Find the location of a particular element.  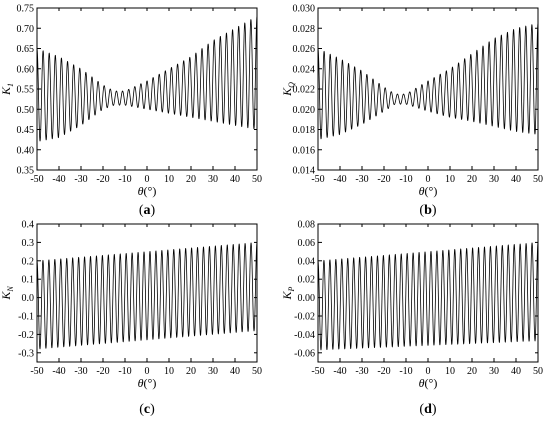

panel-letter: b is located at coordinates (428, 210).